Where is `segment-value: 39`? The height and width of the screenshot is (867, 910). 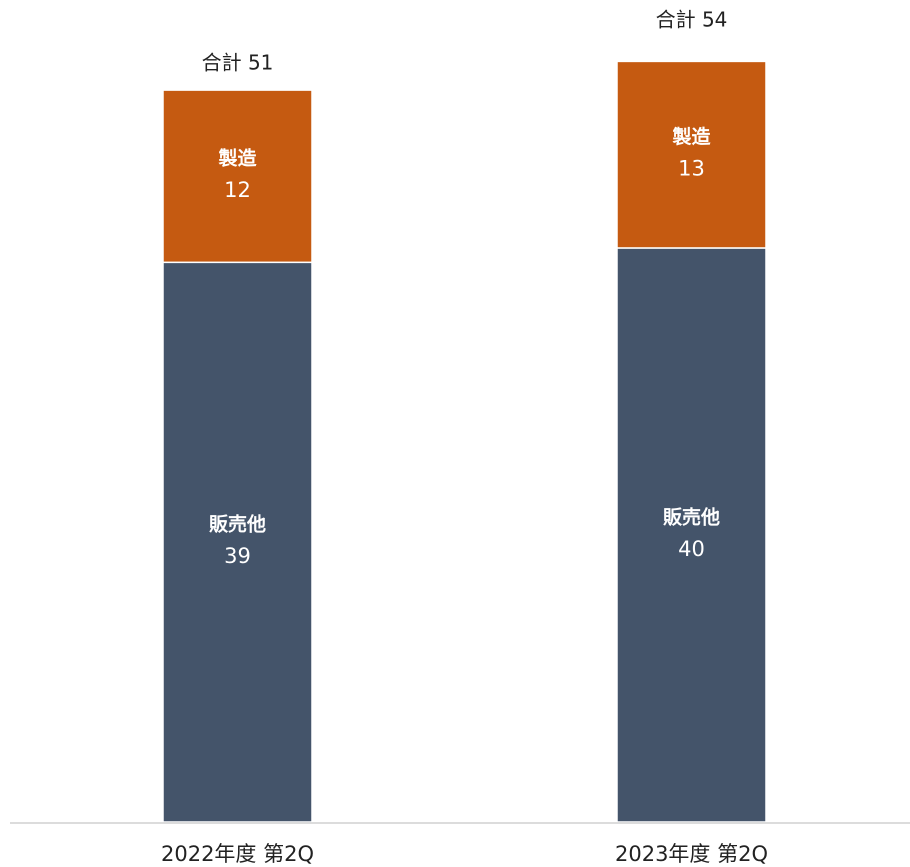
segment-value: 39 is located at coordinates (237, 556).